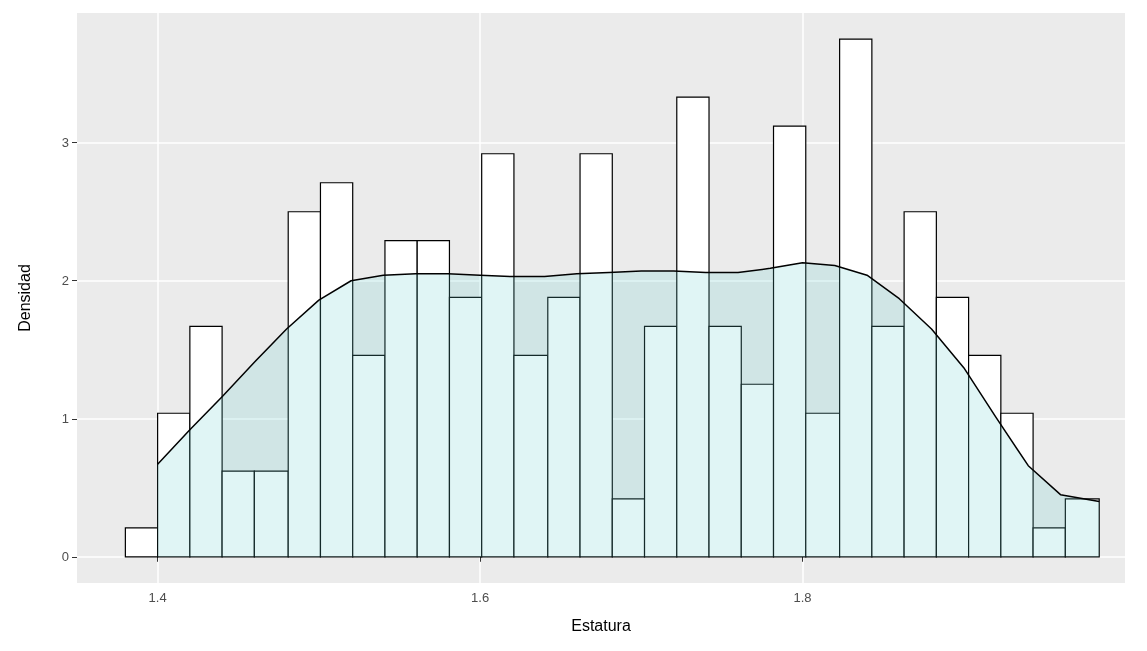  I want to click on x-tick-label: 1.8, so click(802, 597).